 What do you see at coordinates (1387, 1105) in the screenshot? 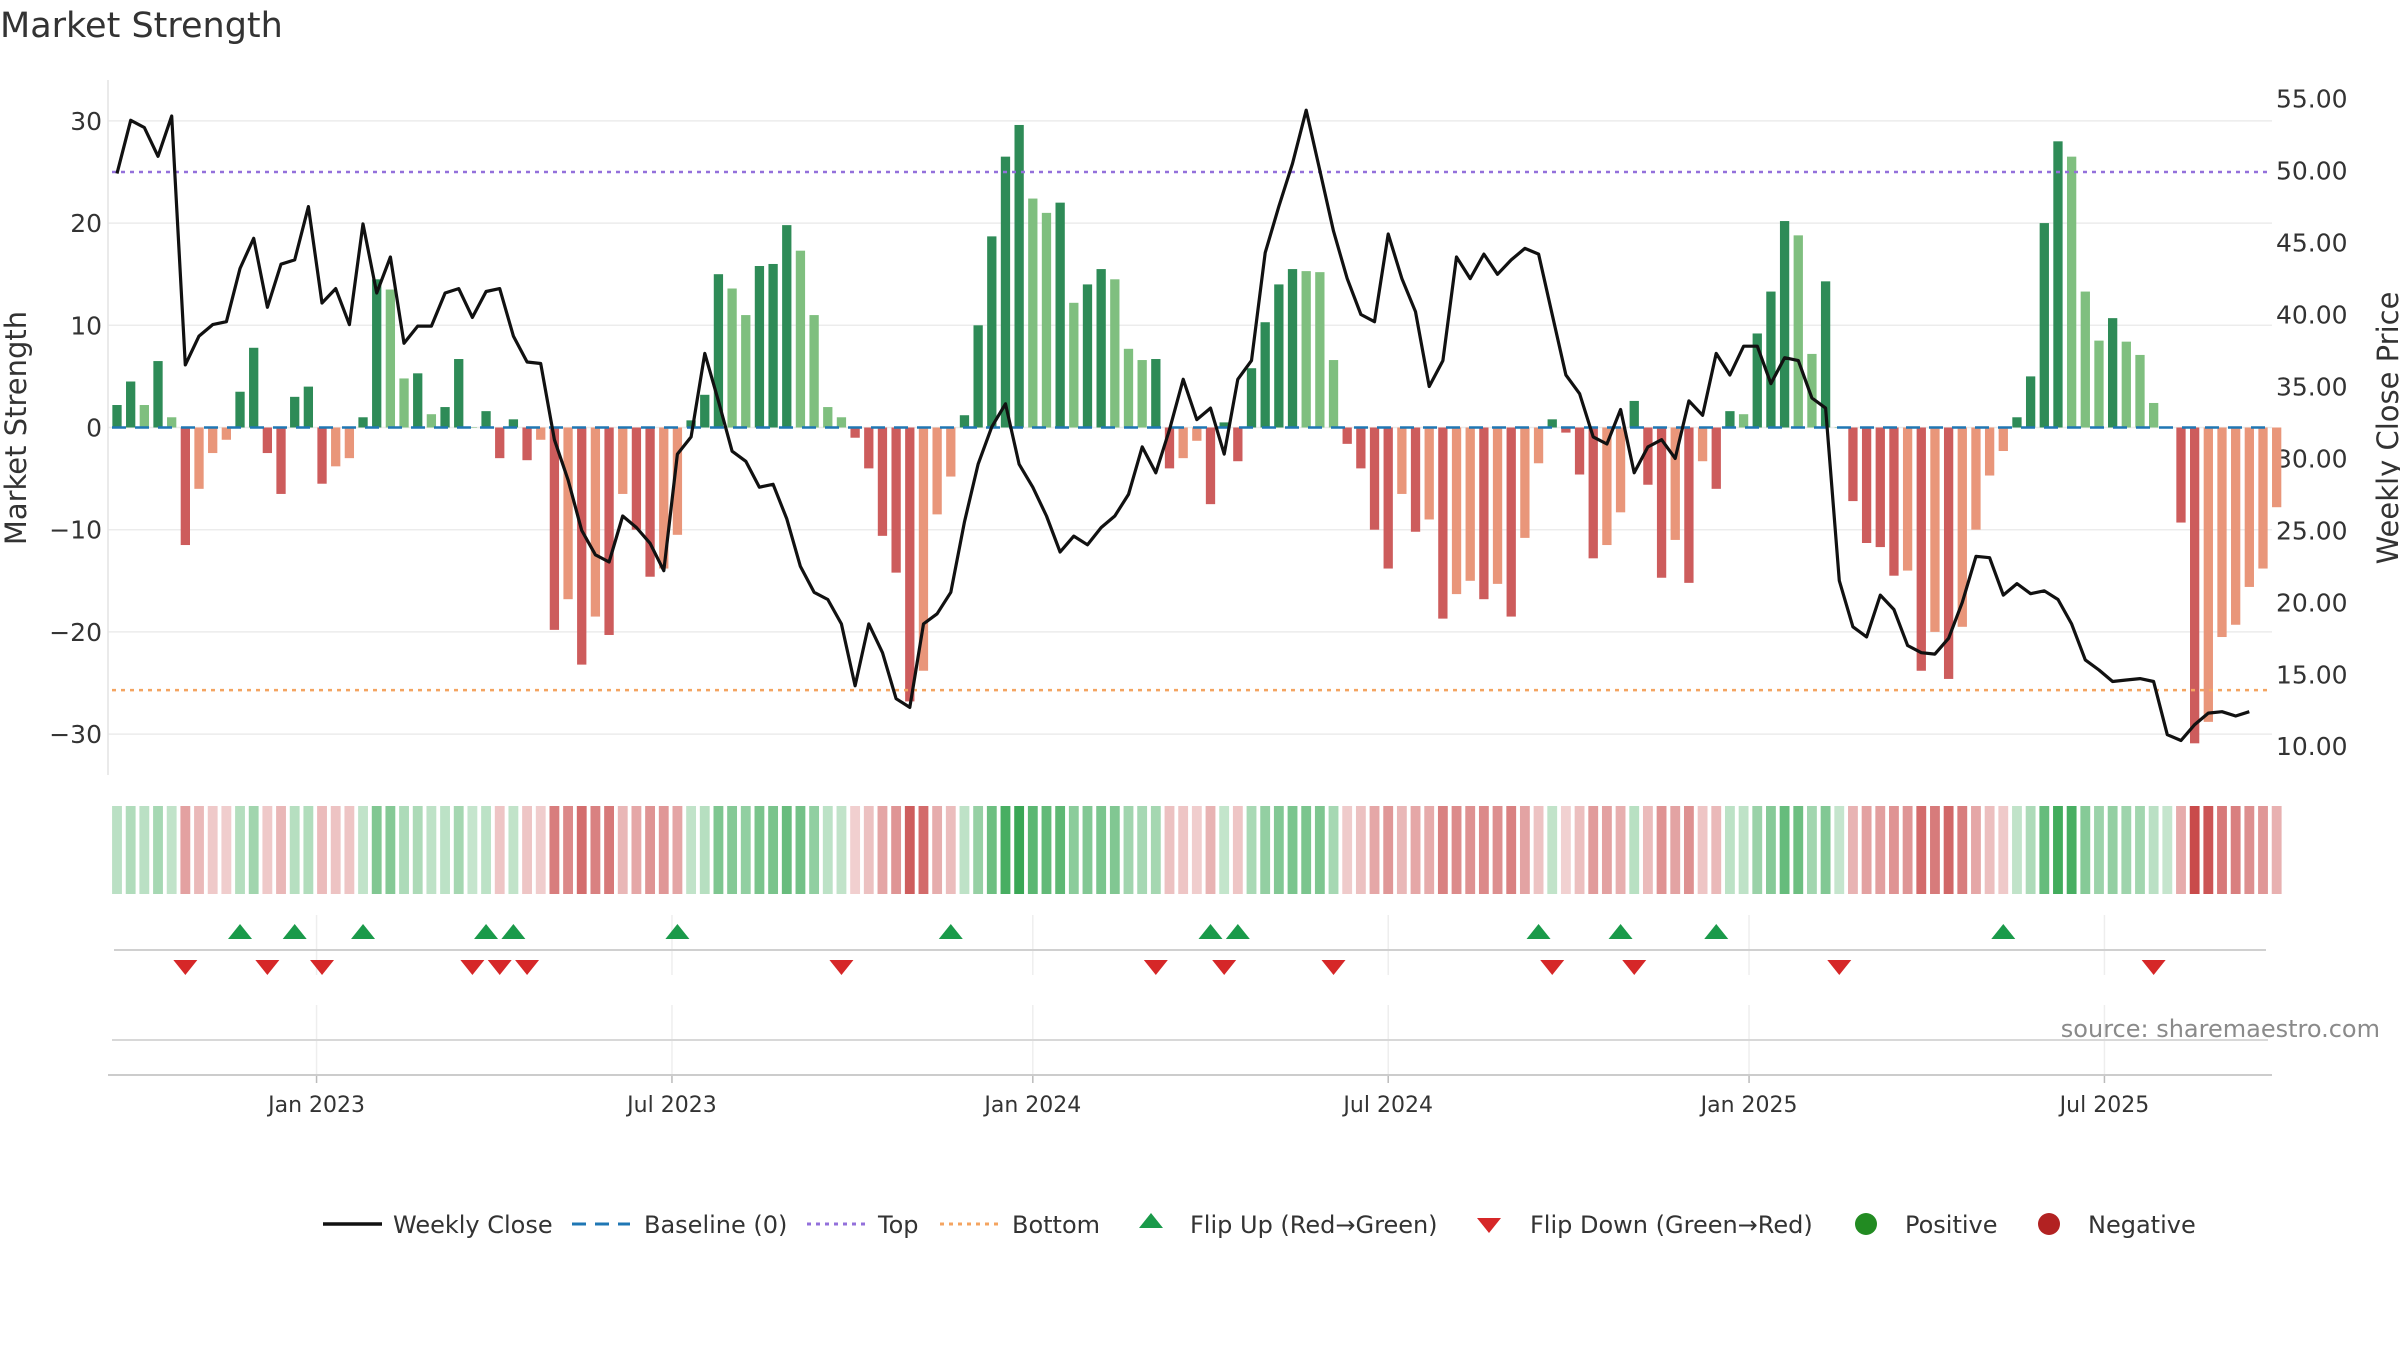
I see `time-tick-label: Jul 2024` at bounding box center [1387, 1105].